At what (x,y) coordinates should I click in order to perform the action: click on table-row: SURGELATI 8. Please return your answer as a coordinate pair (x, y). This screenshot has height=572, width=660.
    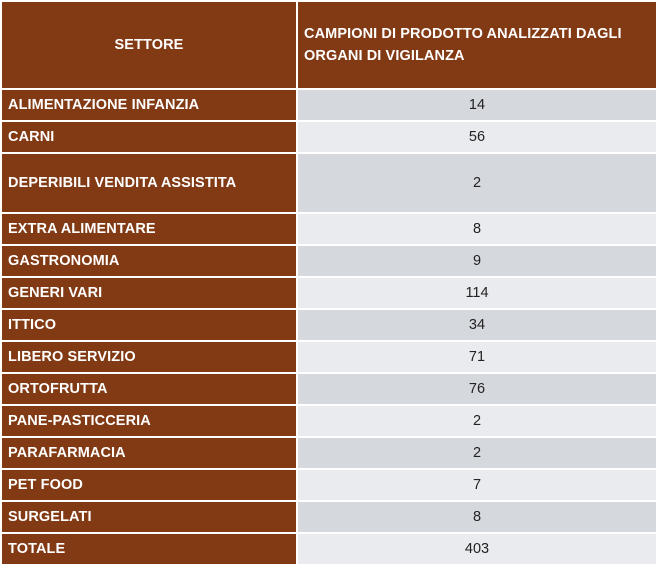
    Looking at the image, I should click on (330, 518).